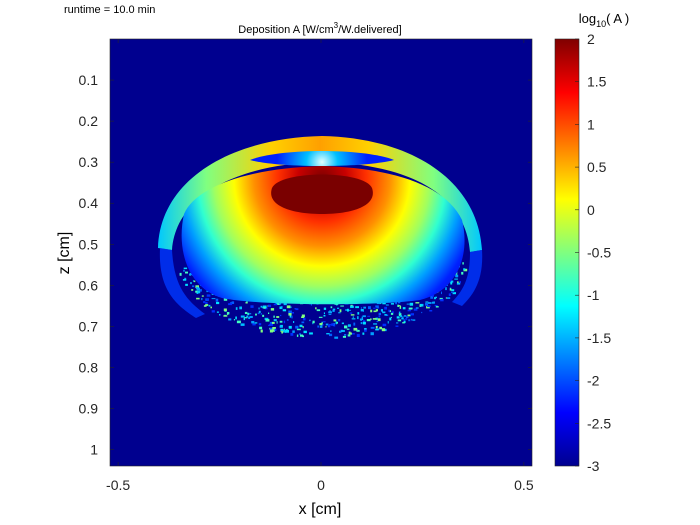 This screenshot has width=700, height=525. Describe the element at coordinates (599, 253) in the screenshot. I see `colorbar-tick-label: -0.5` at that location.